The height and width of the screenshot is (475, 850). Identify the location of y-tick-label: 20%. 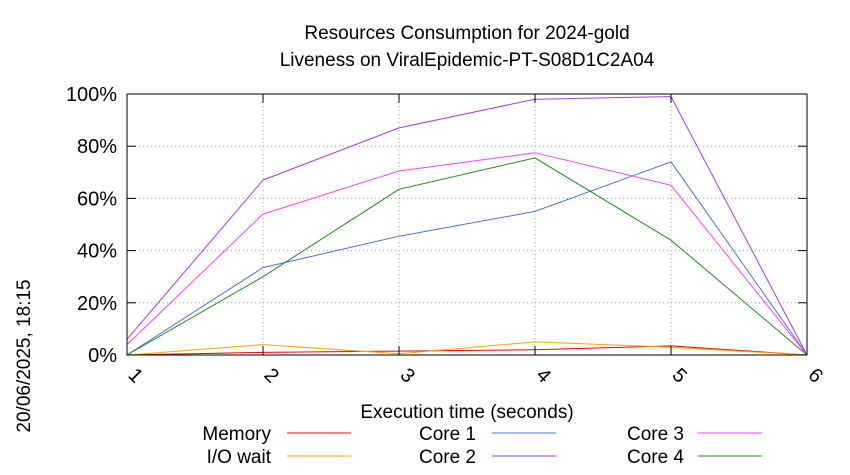
(97, 304).